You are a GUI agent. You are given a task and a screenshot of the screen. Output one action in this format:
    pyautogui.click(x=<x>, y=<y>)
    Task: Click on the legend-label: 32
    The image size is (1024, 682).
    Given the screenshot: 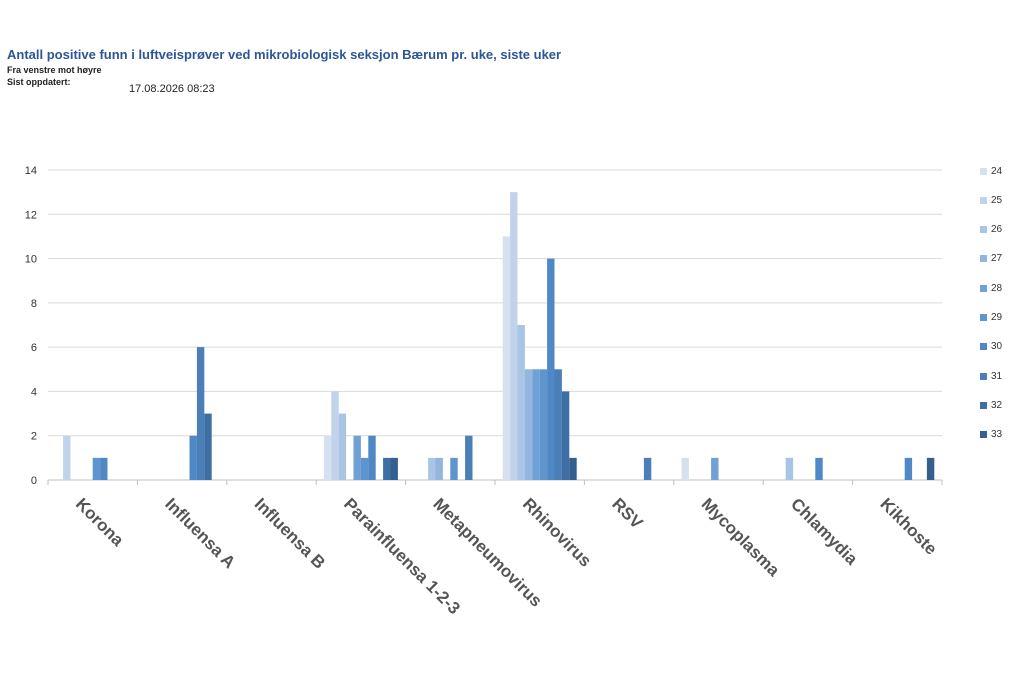 What is the action you would take?
    pyautogui.click(x=997, y=405)
    